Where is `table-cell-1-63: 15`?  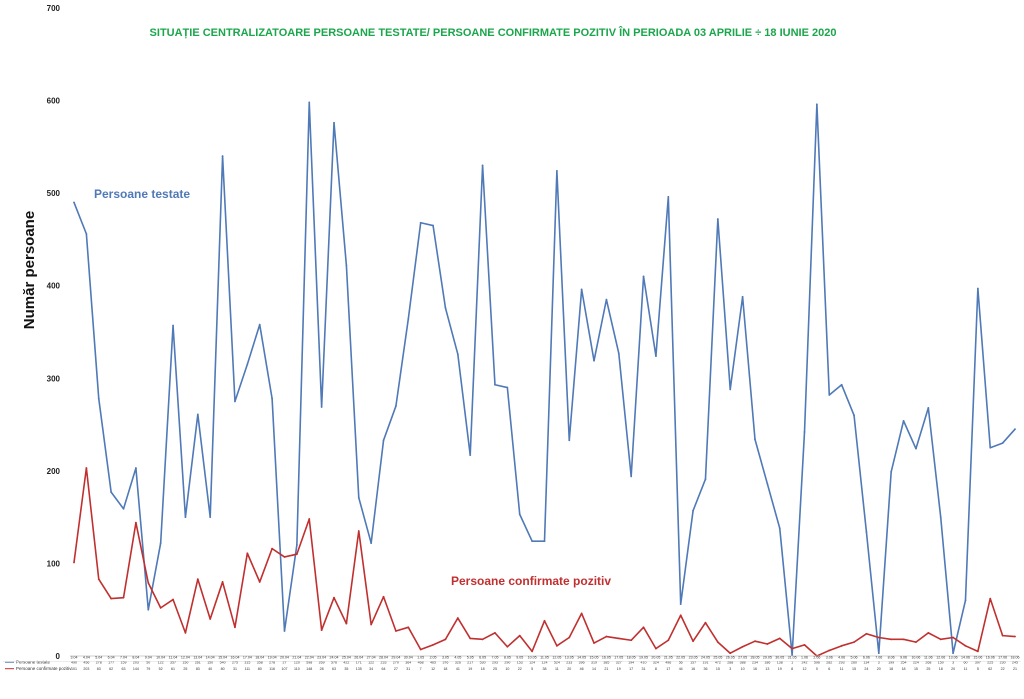 table-cell-1-63: 15 is located at coordinates (854, 669).